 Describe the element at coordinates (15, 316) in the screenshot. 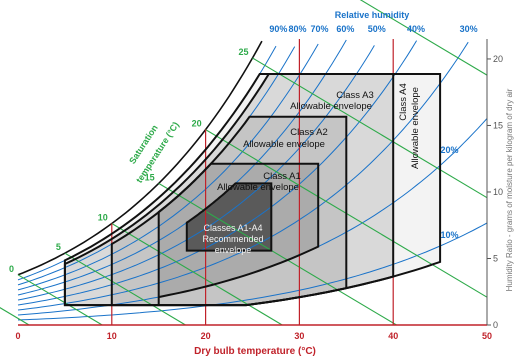

I see `saturation-line--5` at that location.